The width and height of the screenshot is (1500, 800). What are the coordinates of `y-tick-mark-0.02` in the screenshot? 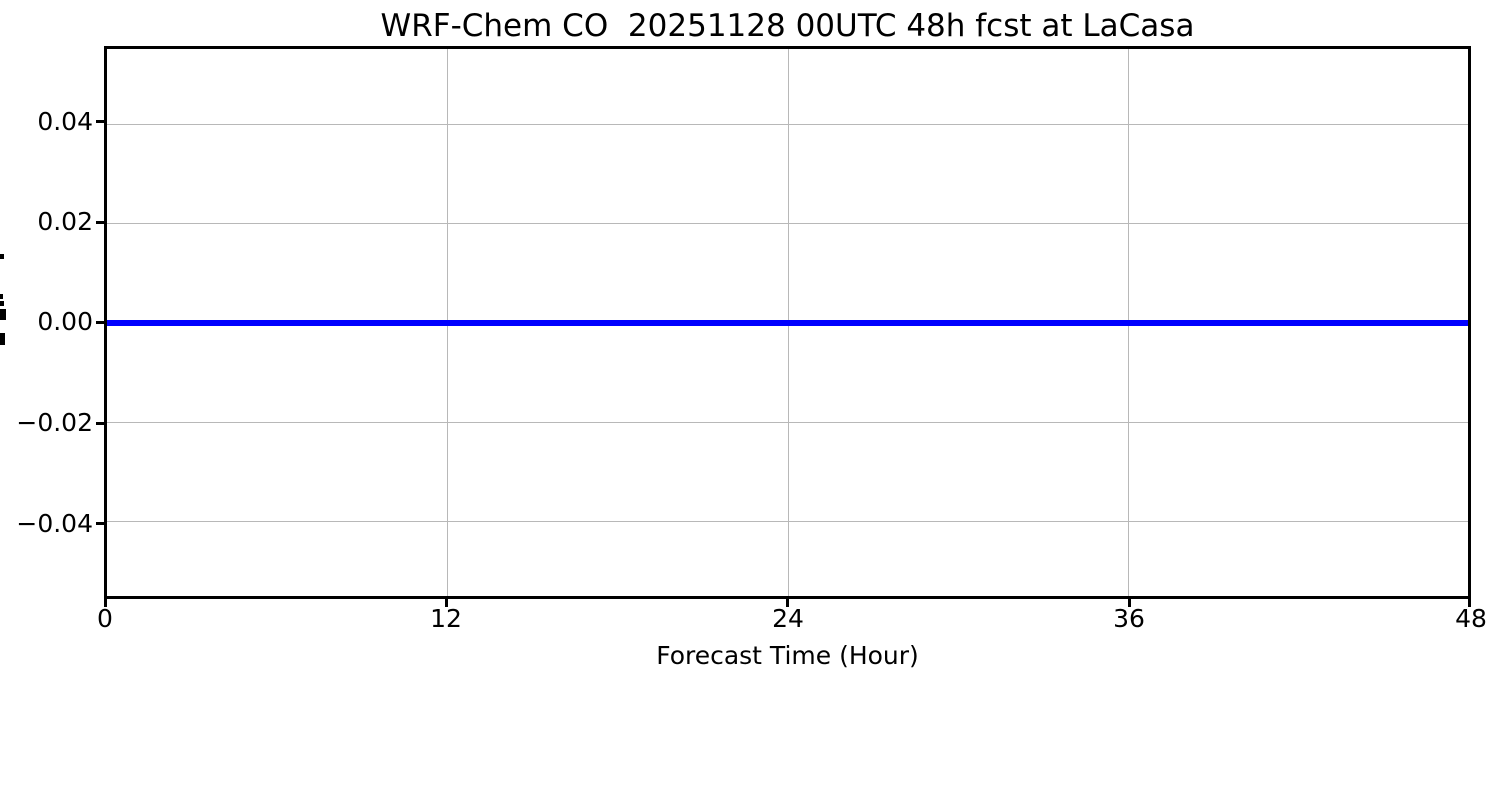 It's located at (100, 222).